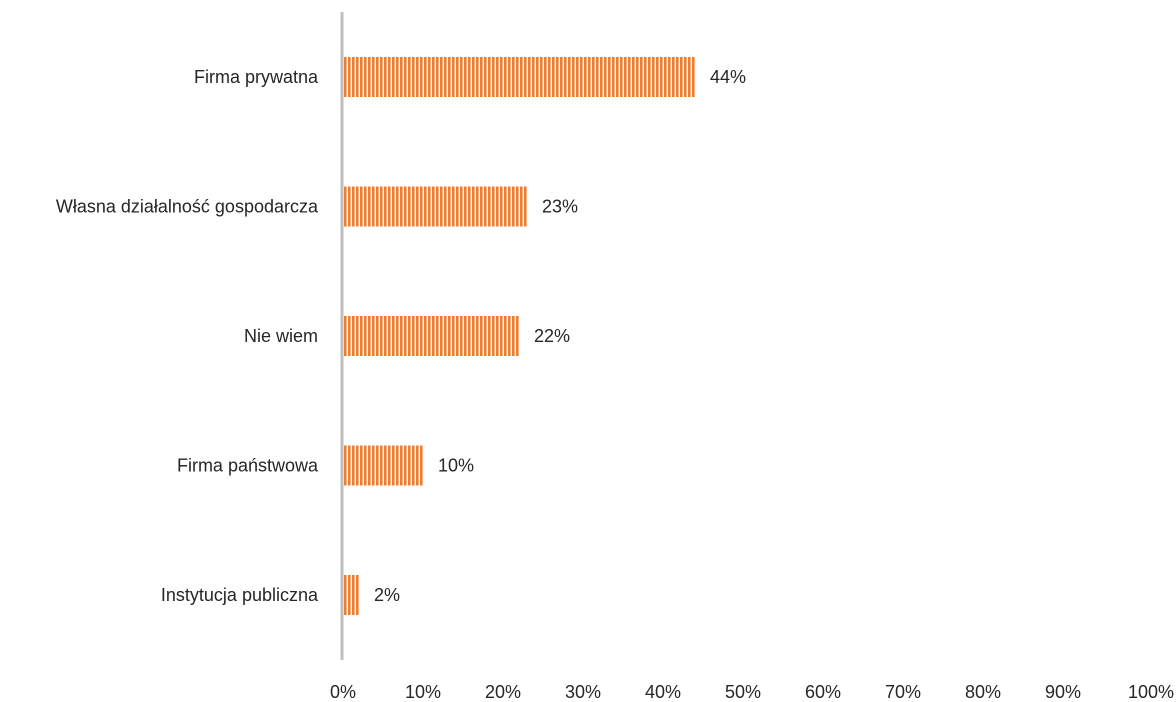  Describe the element at coordinates (281, 336) in the screenshot. I see `category-label: Nie wiem` at that location.